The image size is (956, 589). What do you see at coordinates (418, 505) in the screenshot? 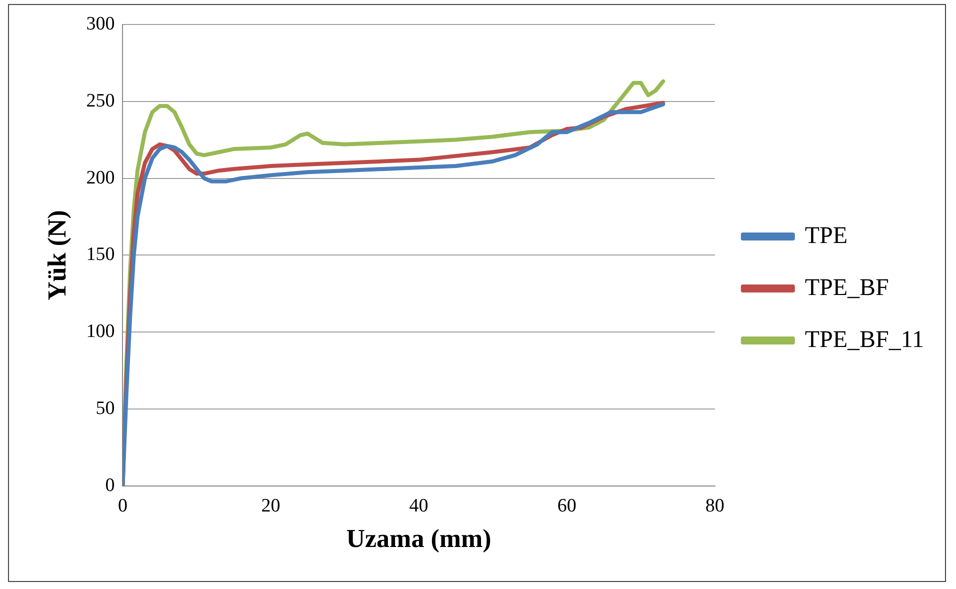
I see `x-tick-label: 40` at bounding box center [418, 505].